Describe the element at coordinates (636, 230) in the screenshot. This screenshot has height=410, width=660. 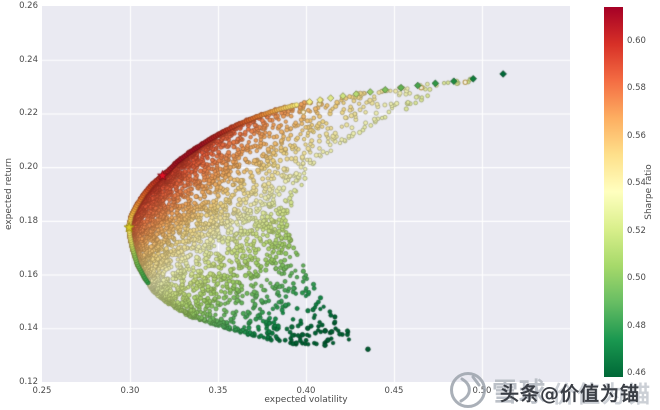
I see `colorbar-tick-label: 0.52` at that location.